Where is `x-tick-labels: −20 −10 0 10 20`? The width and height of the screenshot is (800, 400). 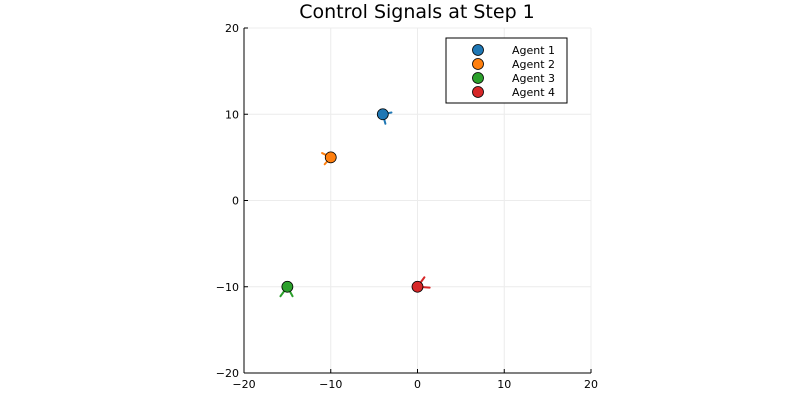
x-tick-labels: −20 −10 0 10 20 is located at coordinates (415, 380).